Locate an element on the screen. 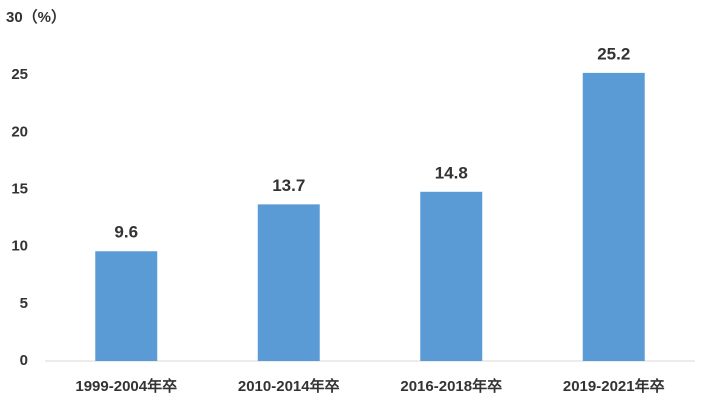 The image size is (710, 413). y-tick-label: 5 is located at coordinates (24, 303).